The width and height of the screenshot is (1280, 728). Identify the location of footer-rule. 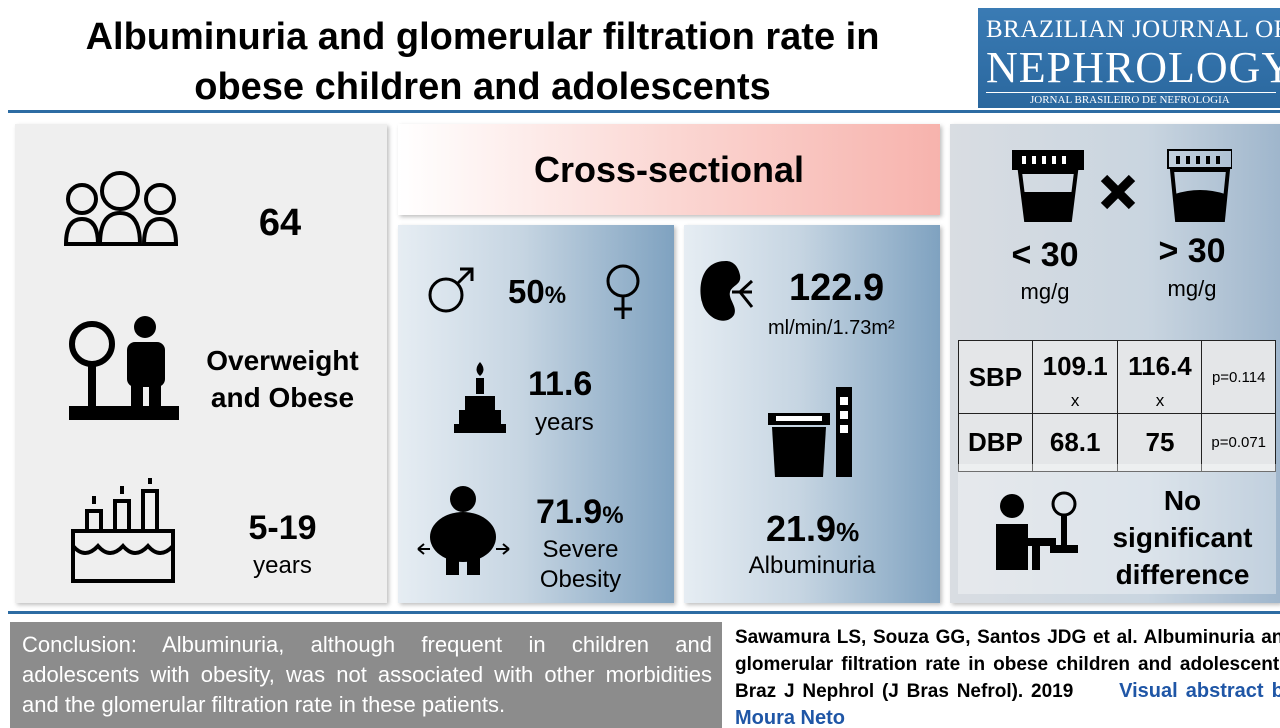
(644, 612).